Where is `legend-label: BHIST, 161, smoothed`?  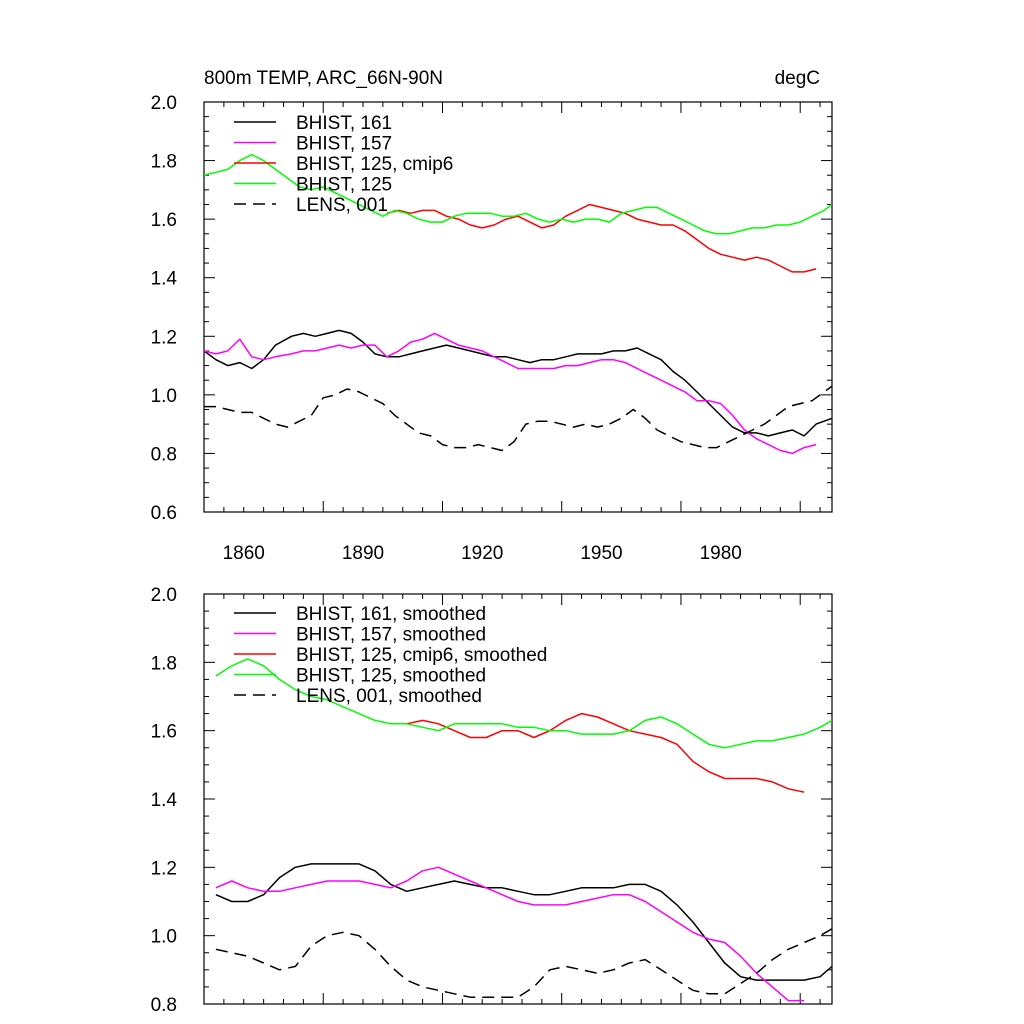
legend-label: BHIST, 161, smoothed is located at coordinates (391, 614).